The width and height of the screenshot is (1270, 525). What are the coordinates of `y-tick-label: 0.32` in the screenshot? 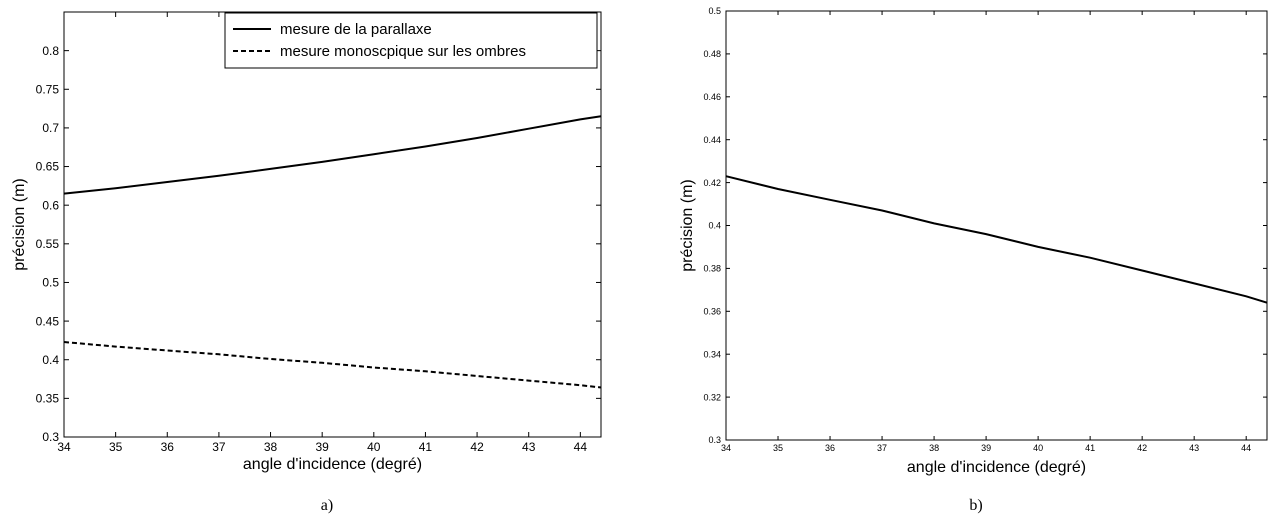 It's located at (712, 397).